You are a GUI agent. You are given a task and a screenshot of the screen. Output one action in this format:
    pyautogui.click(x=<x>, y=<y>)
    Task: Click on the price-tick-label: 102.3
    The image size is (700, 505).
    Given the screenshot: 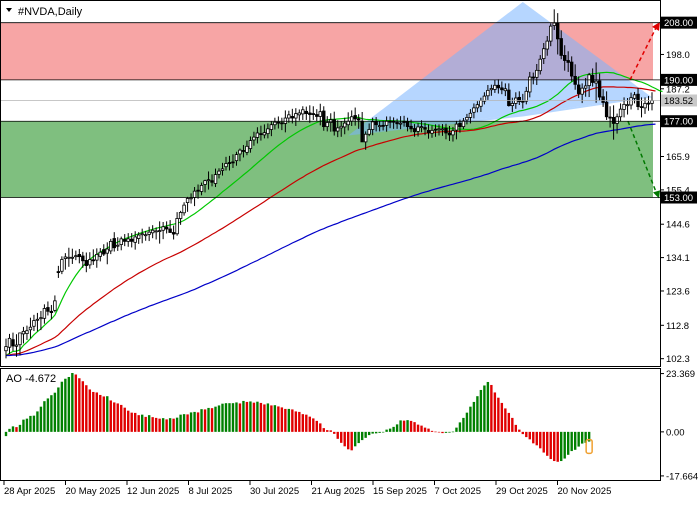 What is the action you would take?
    pyautogui.click(x=678, y=359)
    